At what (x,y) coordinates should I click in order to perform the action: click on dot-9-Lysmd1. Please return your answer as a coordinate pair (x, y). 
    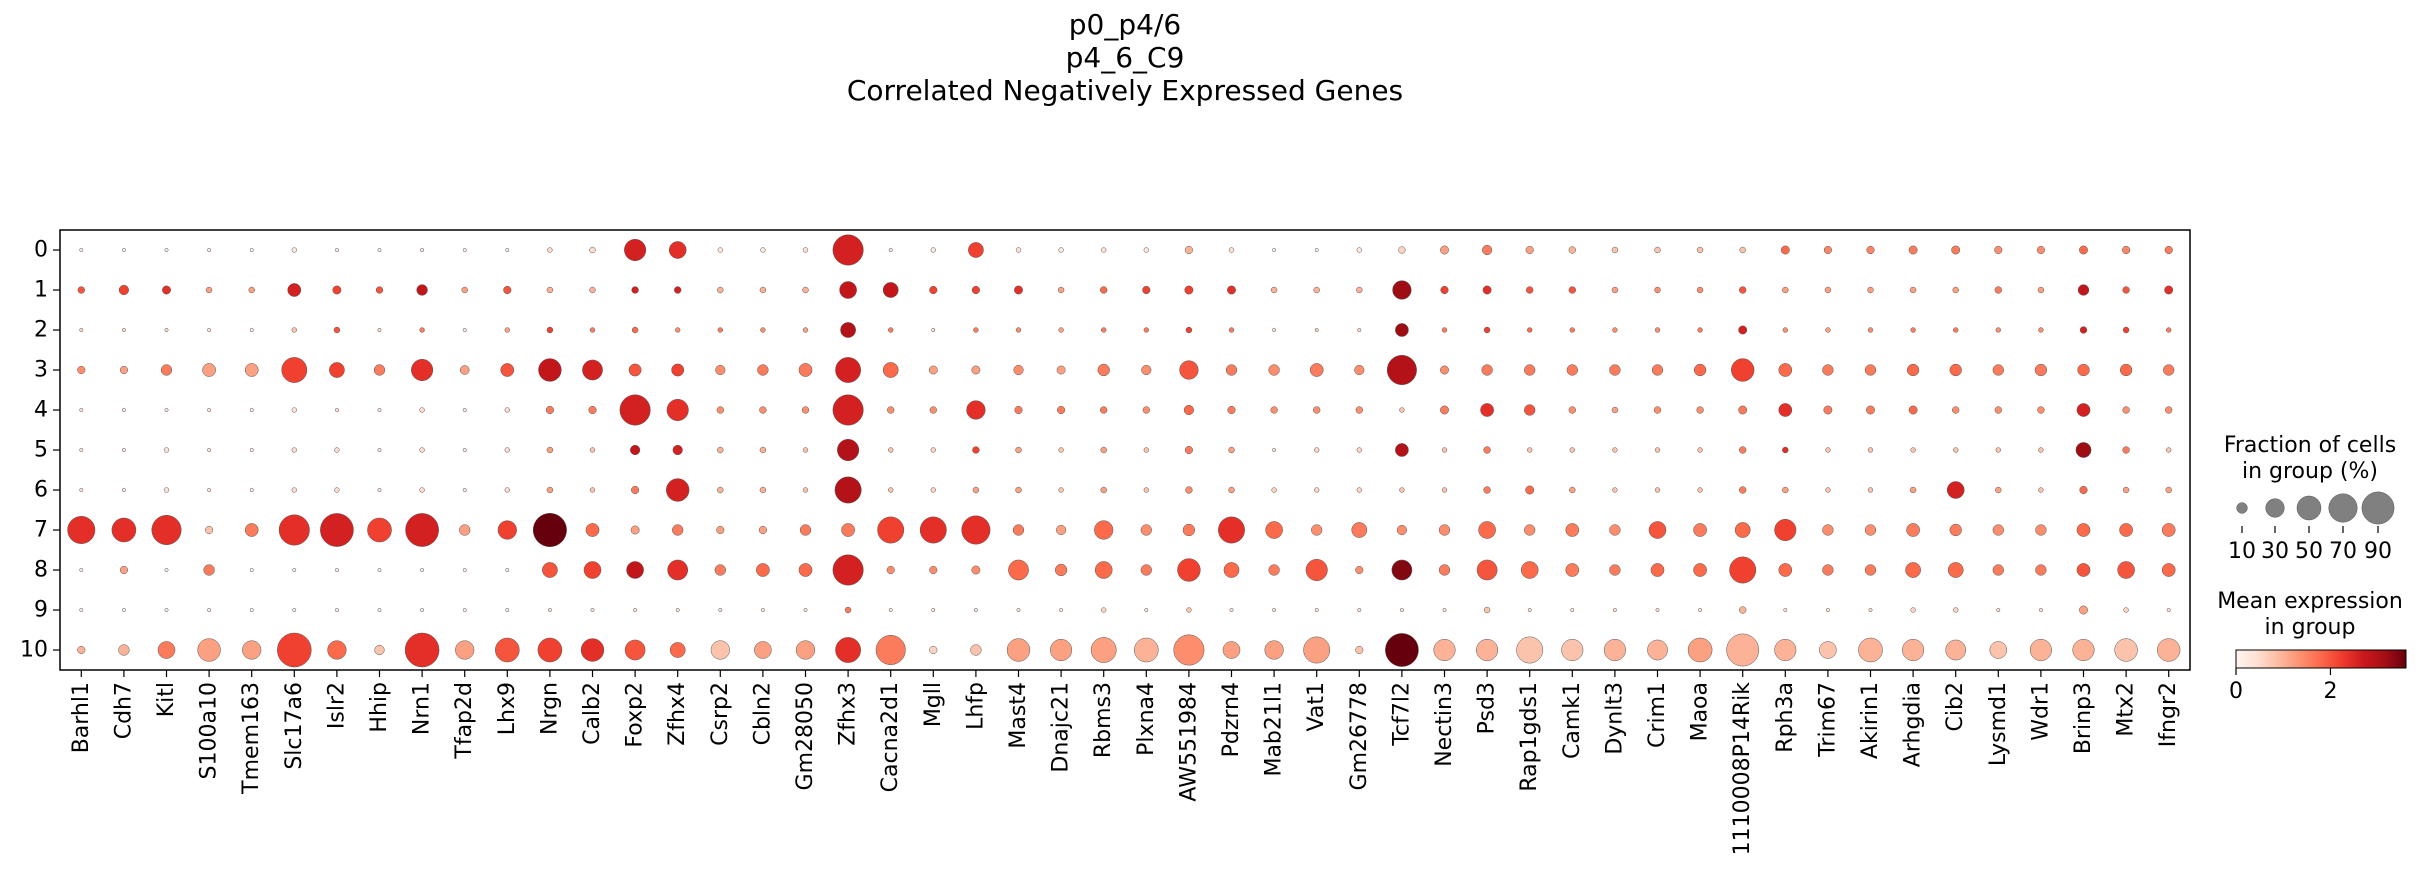
    Looking at the image, I should click on (1998, 610).